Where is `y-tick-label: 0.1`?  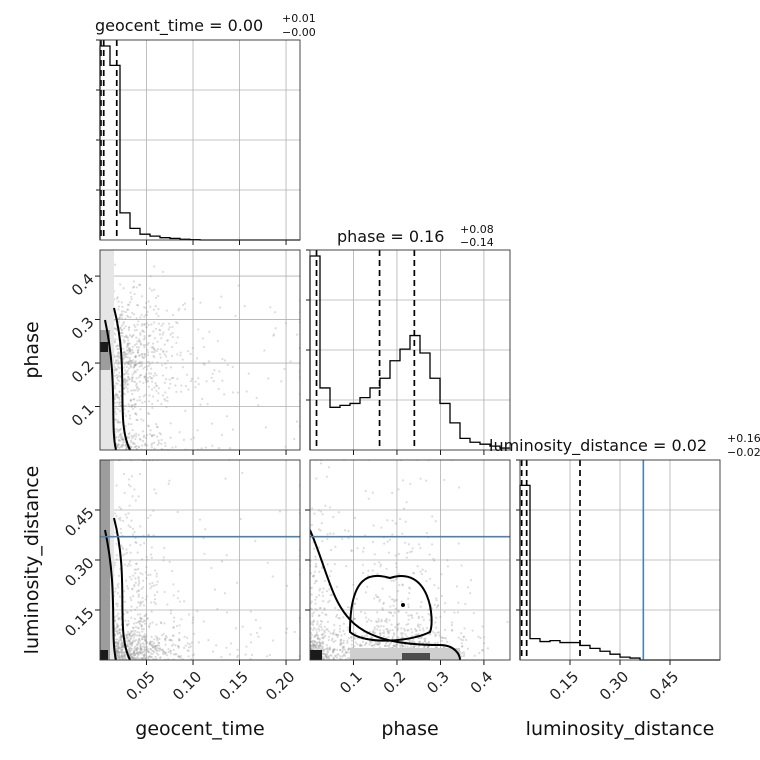 y-tick-label: 0.1 is located at coordinates (83, 415).